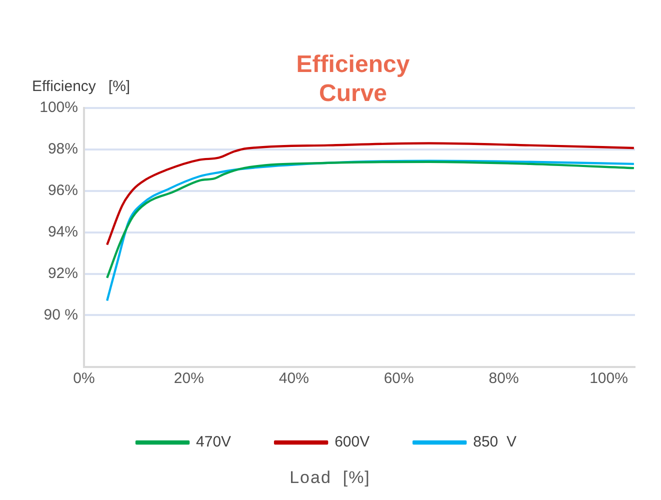  I want to click on chart-title: Efficiency Curve, so click(353, 79).